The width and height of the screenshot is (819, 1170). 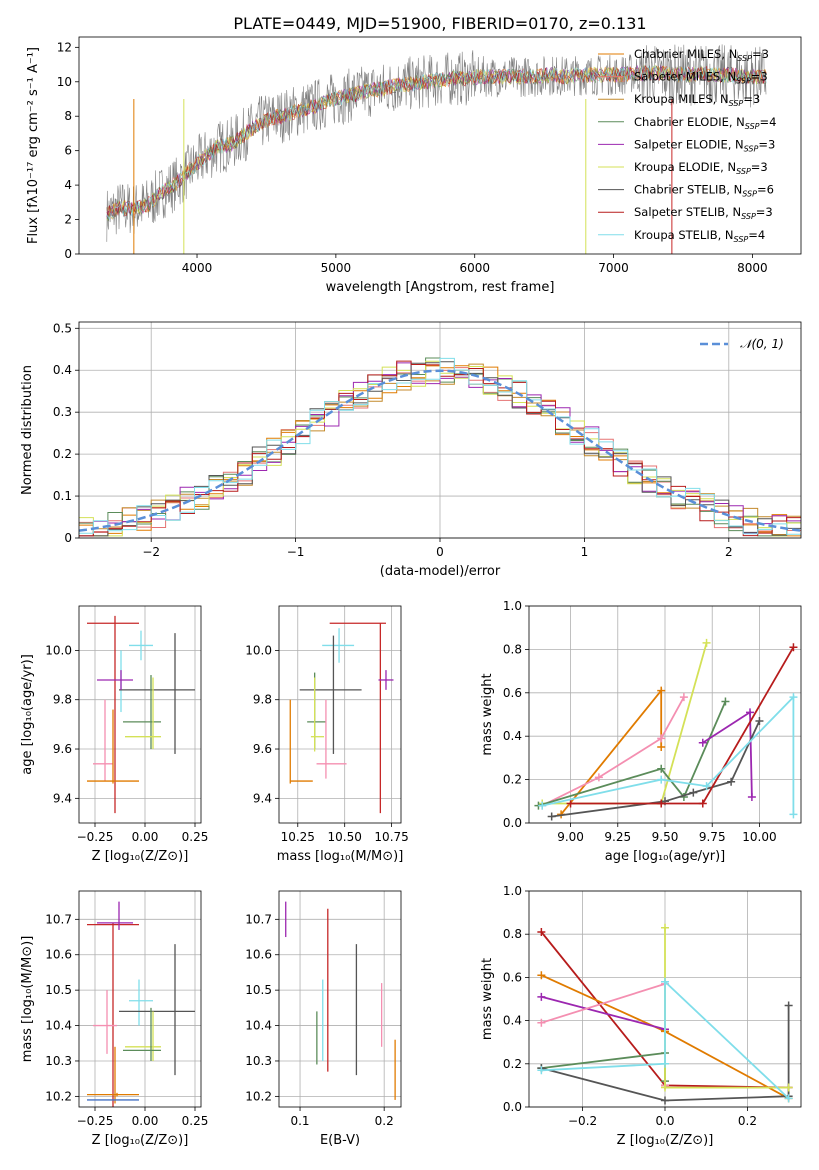 What do you see at coordinates (756, 235) in the screenshot?
I see `legend-tail: =4` at bounding box center [756, 235].